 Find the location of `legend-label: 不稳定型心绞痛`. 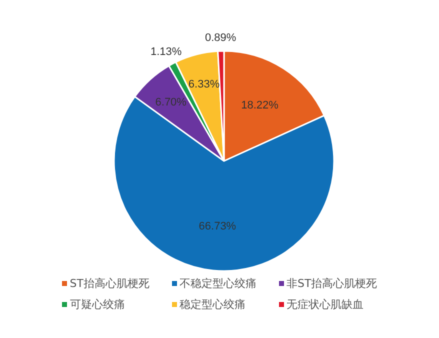

legend-label: 不稳定型心绞痛 is located at coordinates (218, 283).